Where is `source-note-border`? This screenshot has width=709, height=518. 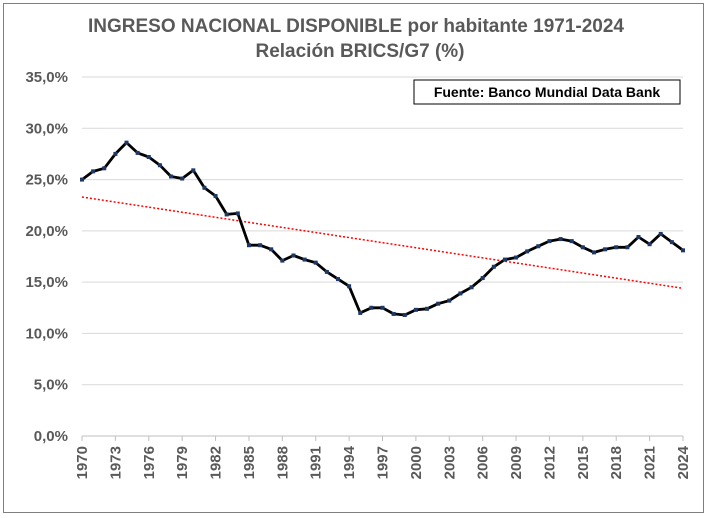 source-note-border is located at coordinates (547, 92).